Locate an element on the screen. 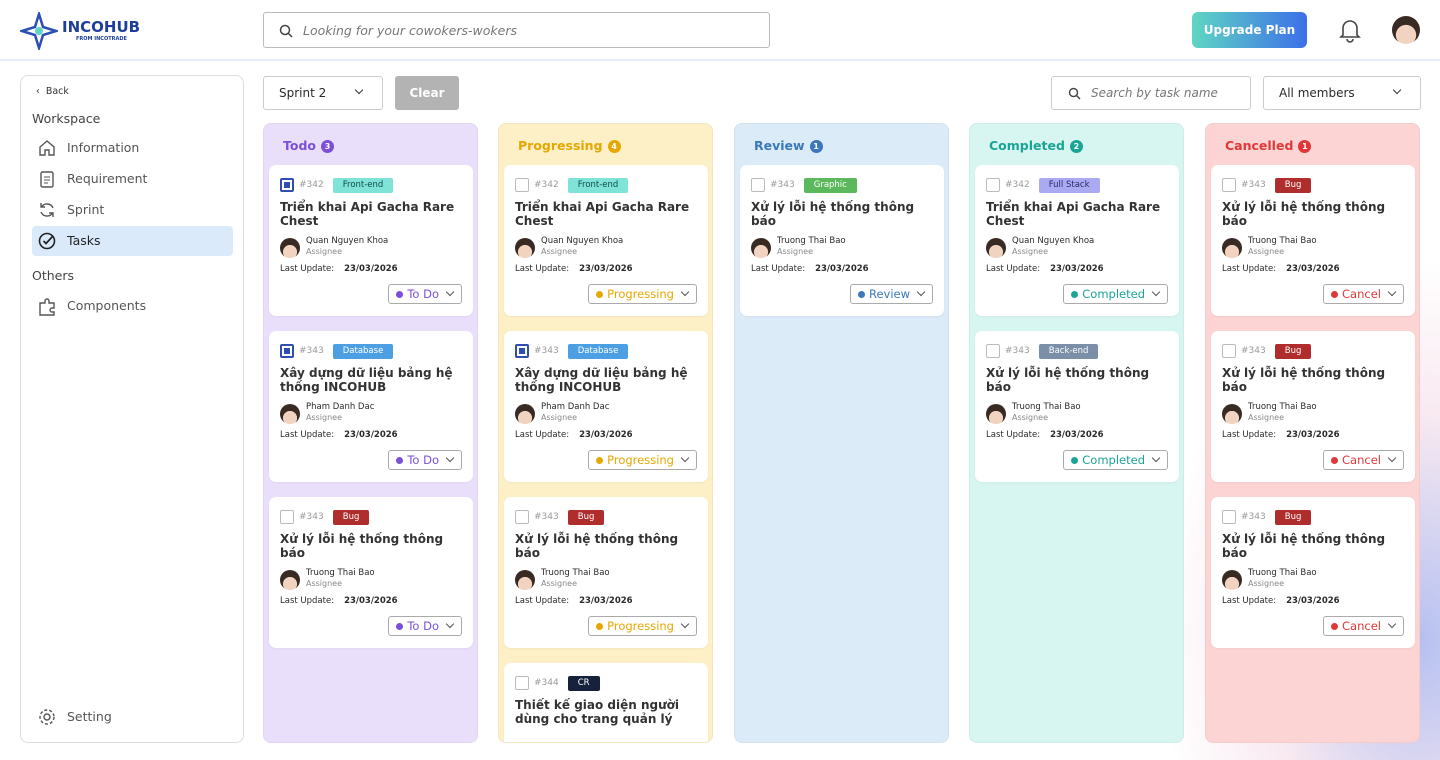 This screenshot has height=760, width=1440. user-avatar is located at coordinates (1406, 30).